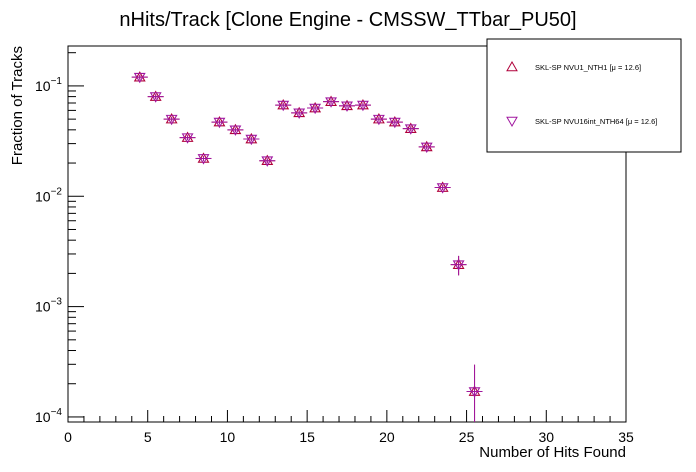 This screenshot has height=472, width=696. I want to click on x-tick-label: 25, so click(467, 437).